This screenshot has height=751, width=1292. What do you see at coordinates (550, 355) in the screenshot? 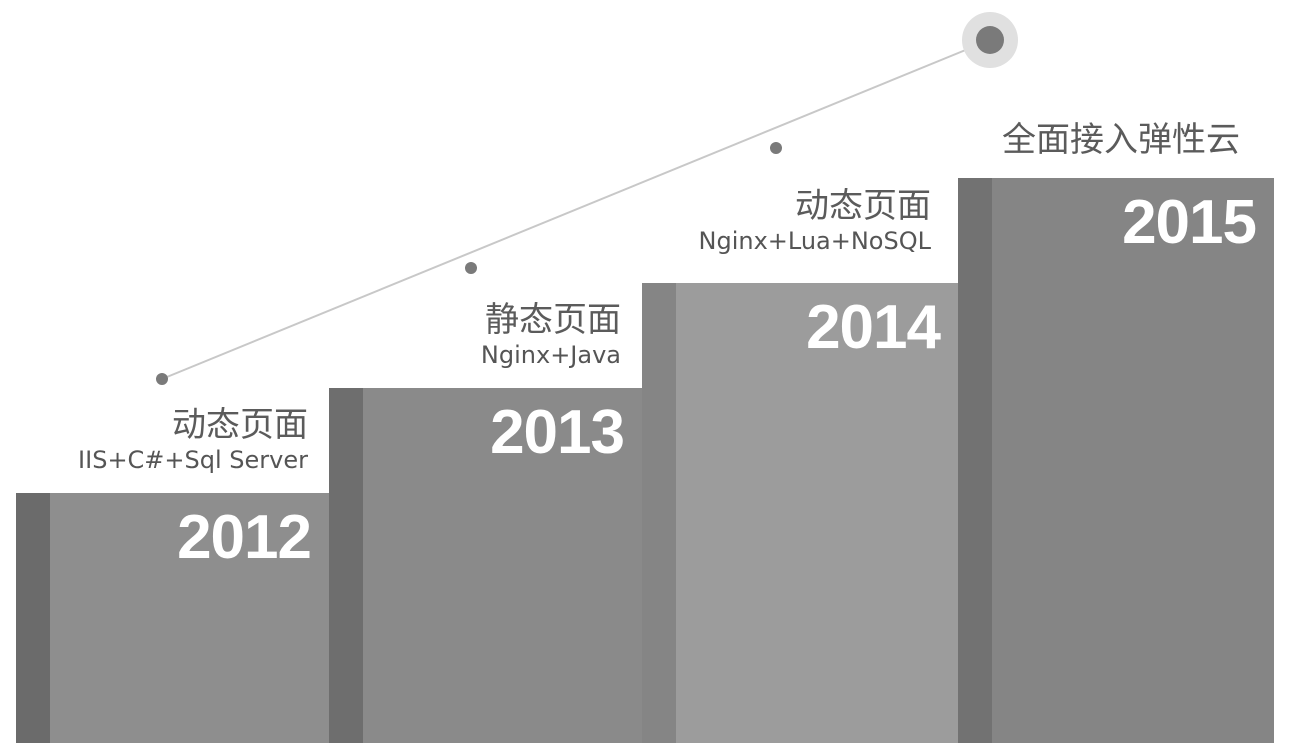
I see `caption-subtitle: Nginx+Java` at bounding box center [550, 355].